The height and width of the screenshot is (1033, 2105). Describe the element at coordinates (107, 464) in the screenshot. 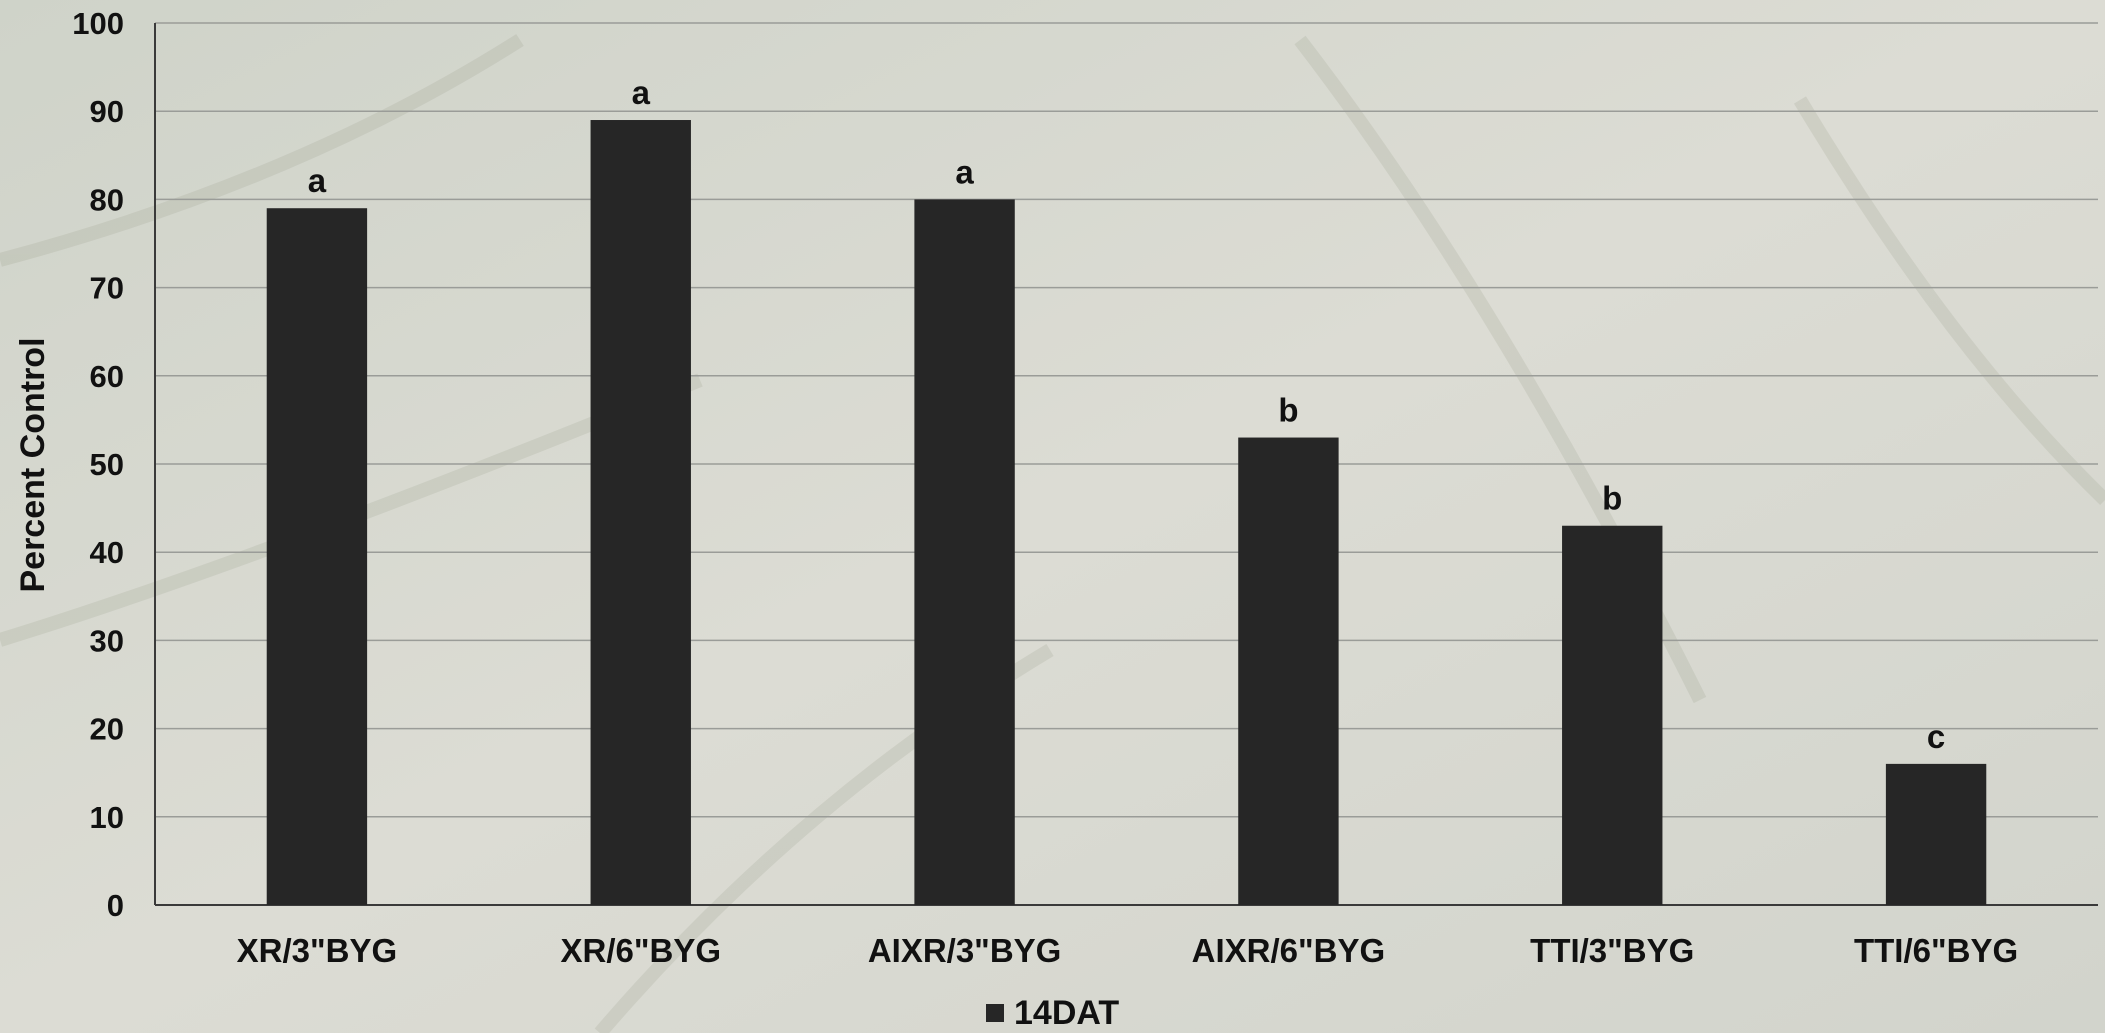

I see `y-tick-label-50: 50` at that location.